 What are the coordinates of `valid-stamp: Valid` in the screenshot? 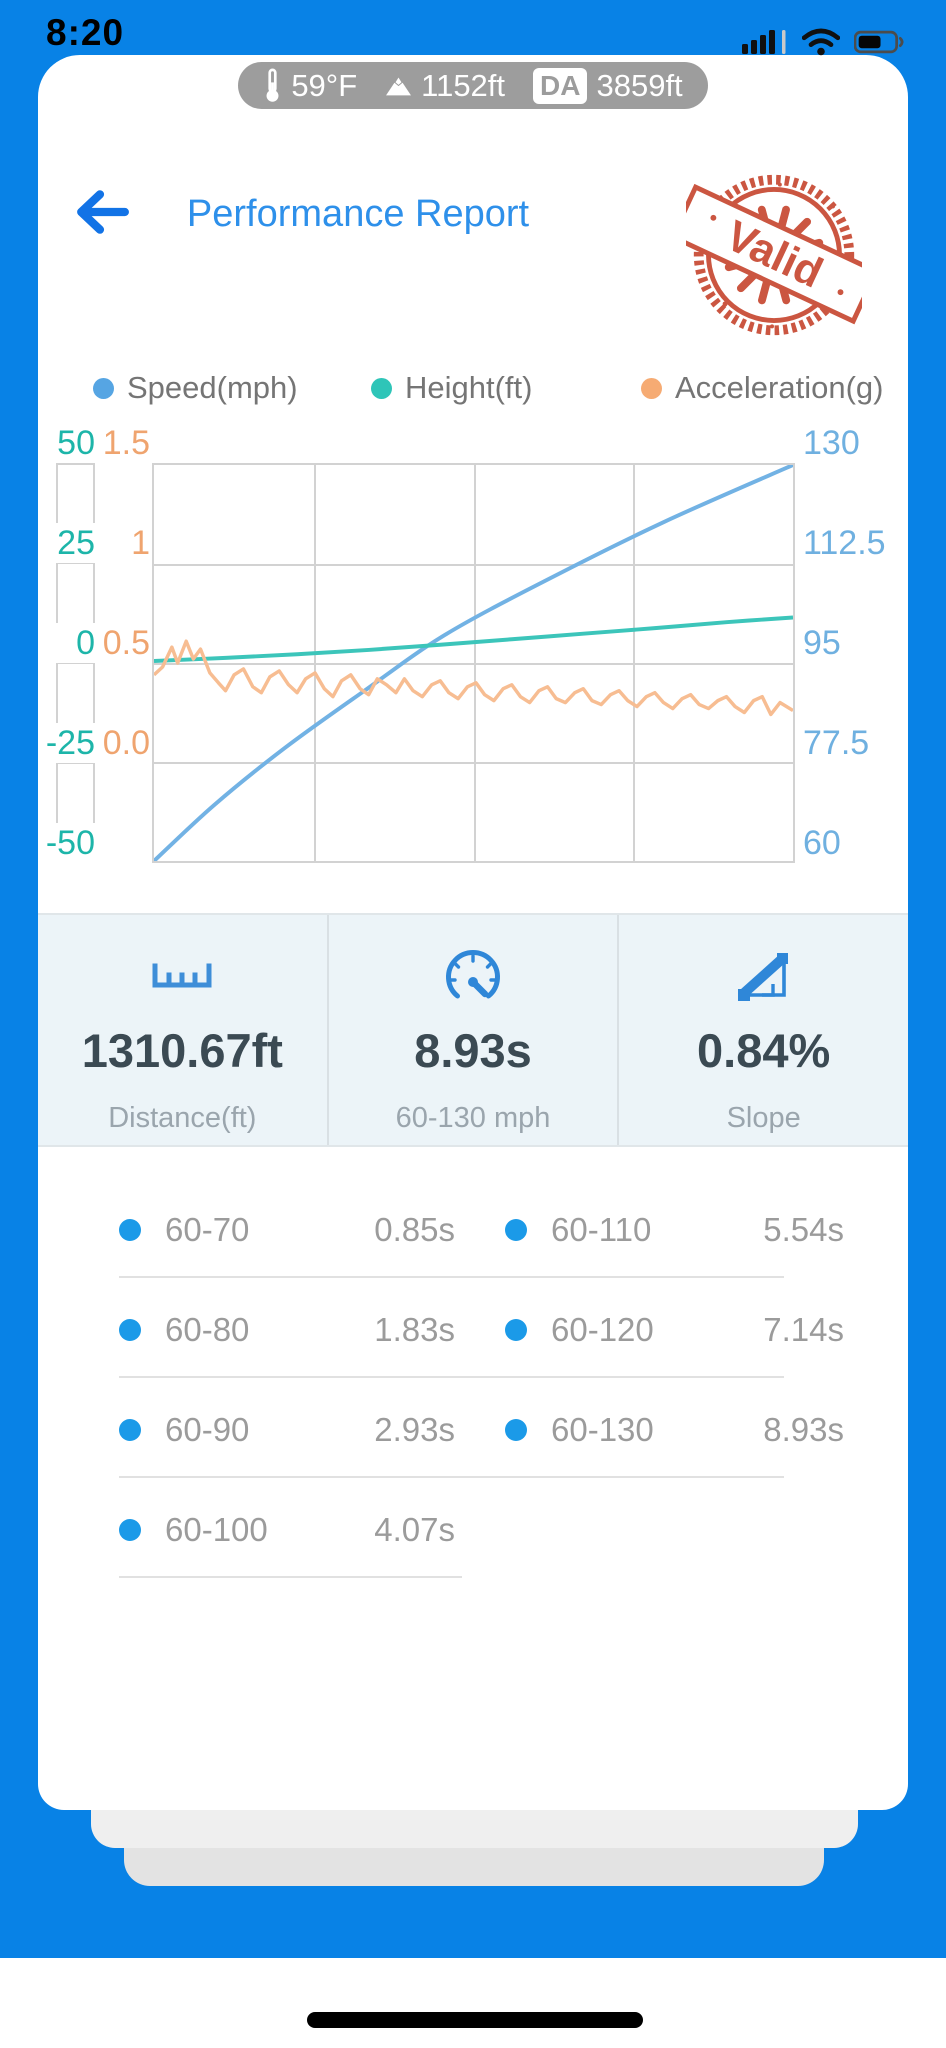 It's located at (774, 255).